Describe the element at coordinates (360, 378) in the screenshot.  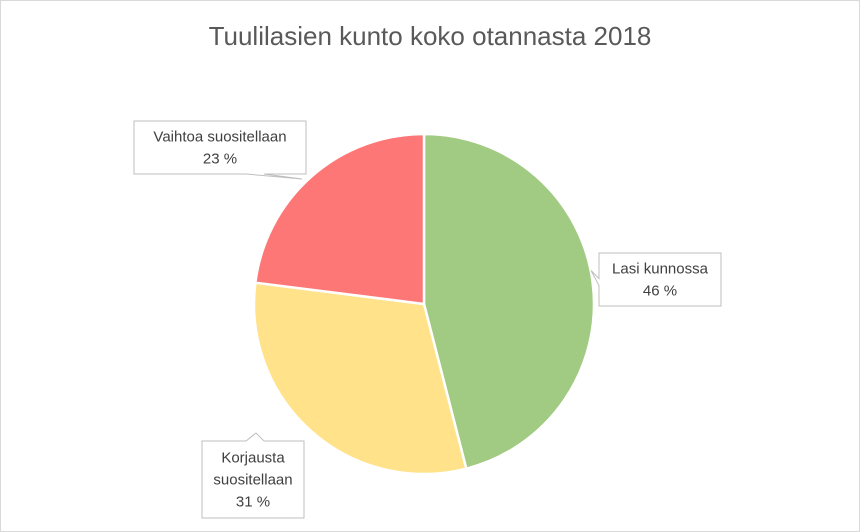
I see `pie-slice-korjausta-suositellaan` at that location.